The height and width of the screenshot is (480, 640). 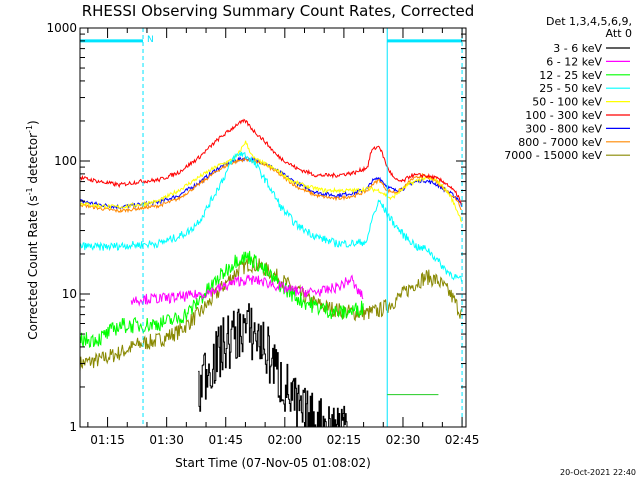 I want to click on x-tick-label: 02:30, so click(x=403, y=440).